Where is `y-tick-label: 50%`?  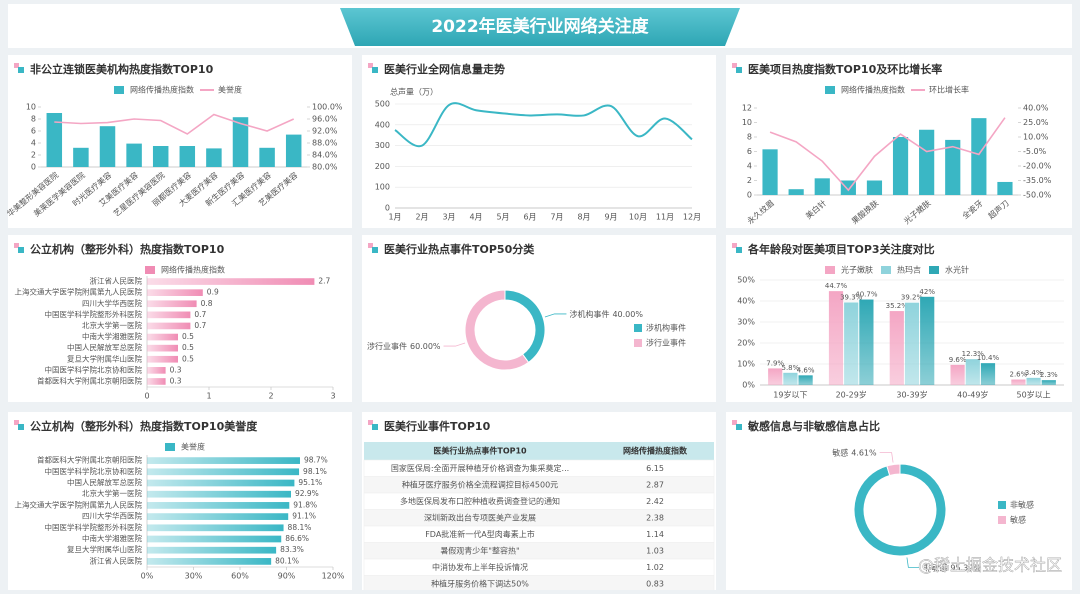
y-tick-label: 50% is located at coordinates (746, 280).